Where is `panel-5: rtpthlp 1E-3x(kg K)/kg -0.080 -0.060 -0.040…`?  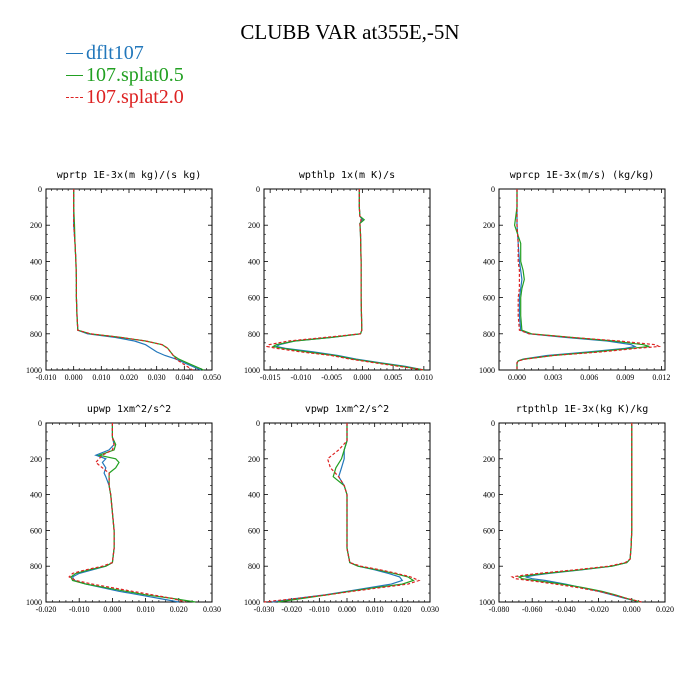 panel-5: rtpthlp 1E-3x(kg K)/kg -0.080 -0.060 -0.040… is located at coordinates (576, 509).